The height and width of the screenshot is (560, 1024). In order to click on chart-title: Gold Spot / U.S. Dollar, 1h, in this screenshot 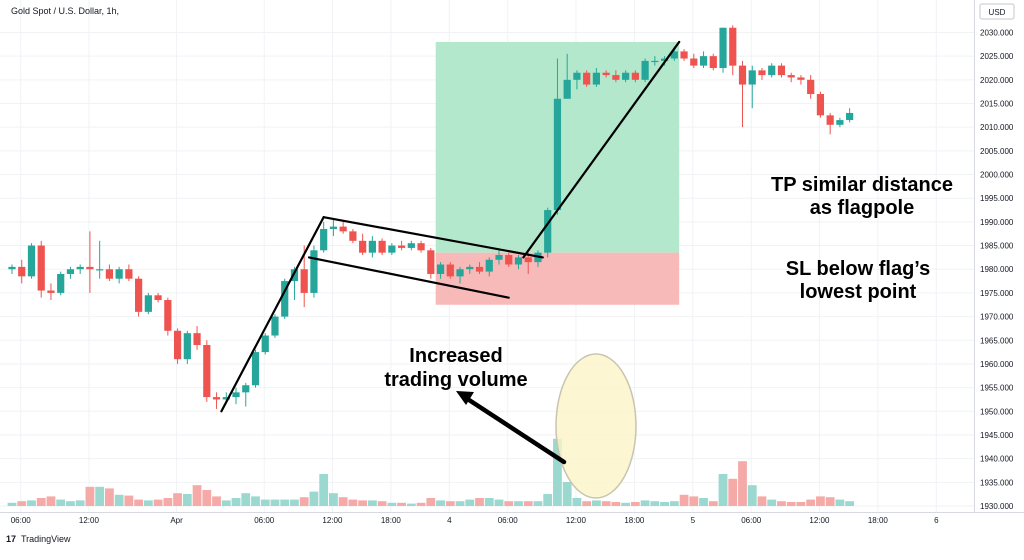, I will do `click(65, 11)`.